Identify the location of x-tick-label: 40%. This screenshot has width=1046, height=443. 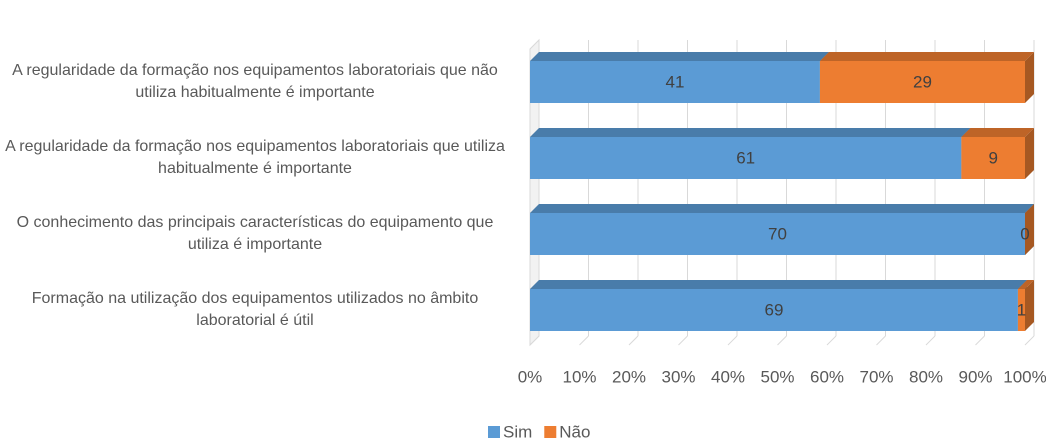
(728, 376).